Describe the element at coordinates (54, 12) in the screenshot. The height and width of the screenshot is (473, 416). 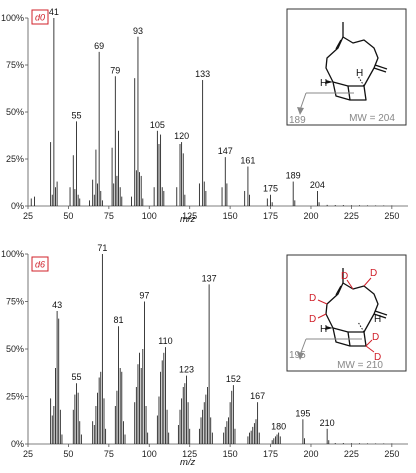
I see `peak-label: 41` at that location.